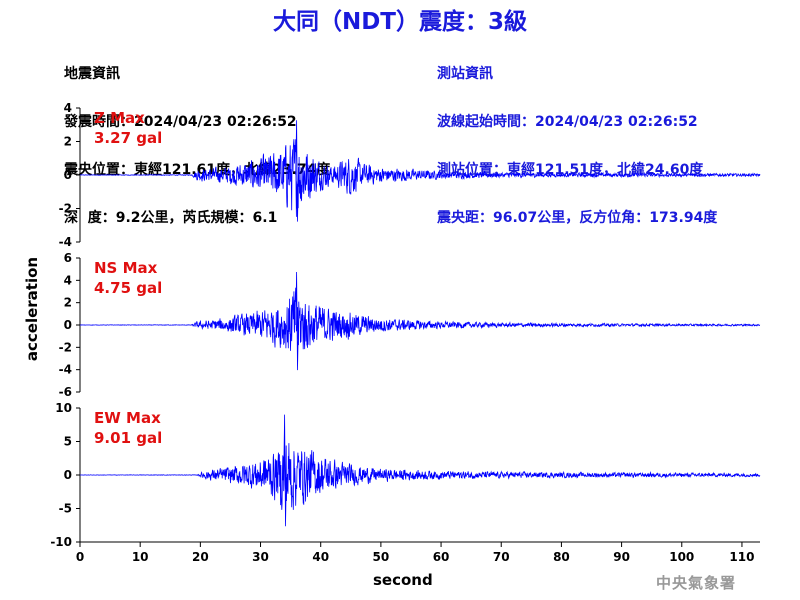 The width and height of the screenshot is (800, 600). I want to click on y-tick-label-ns: 2, so click(68, 303).